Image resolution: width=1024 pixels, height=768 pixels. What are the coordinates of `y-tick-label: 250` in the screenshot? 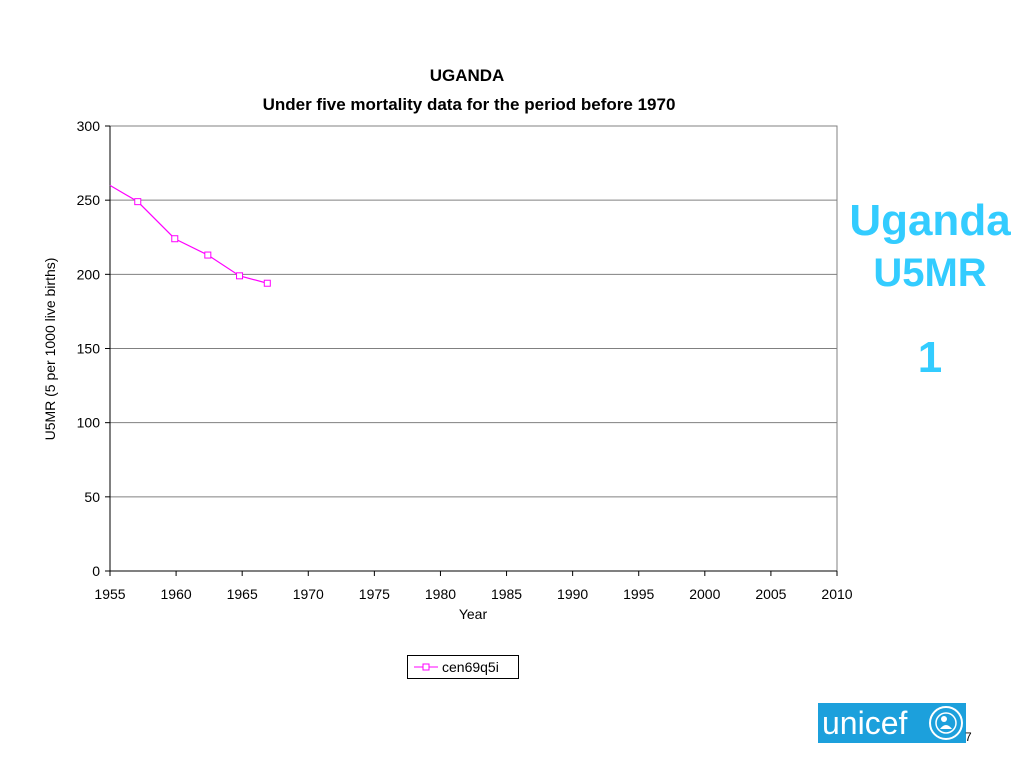 It's located at (89, 200).